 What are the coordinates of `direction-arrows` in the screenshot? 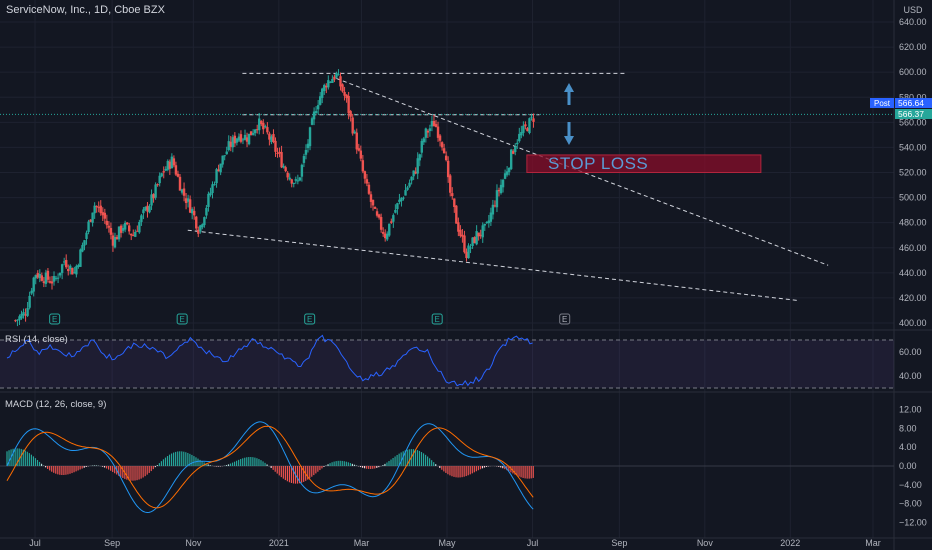 It's located at (569, 114).